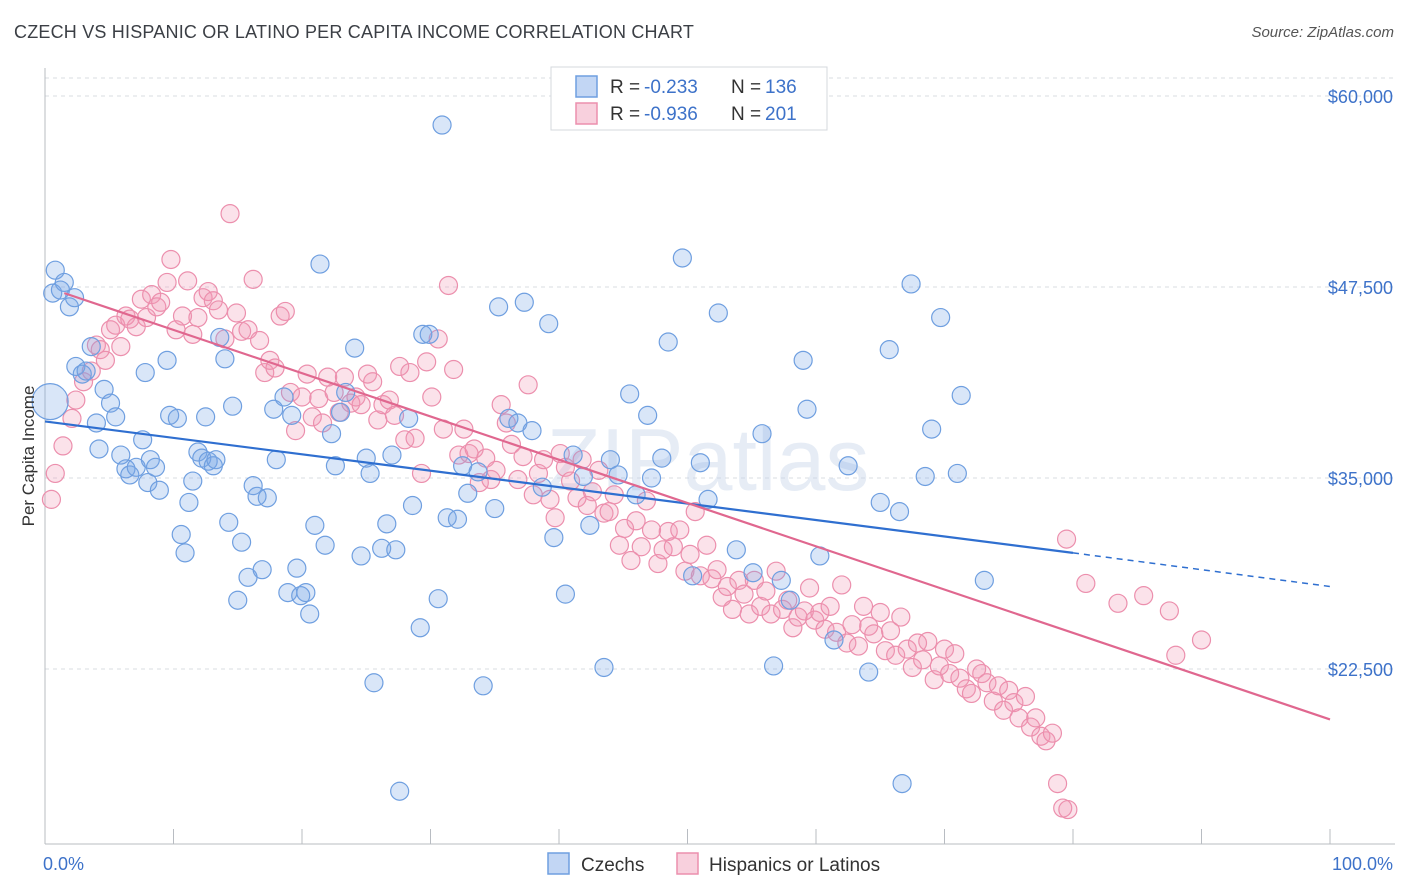  Describe the element at coordinates (625, 87) in the screenshot. I see `legend-r-label: R =` at that location.